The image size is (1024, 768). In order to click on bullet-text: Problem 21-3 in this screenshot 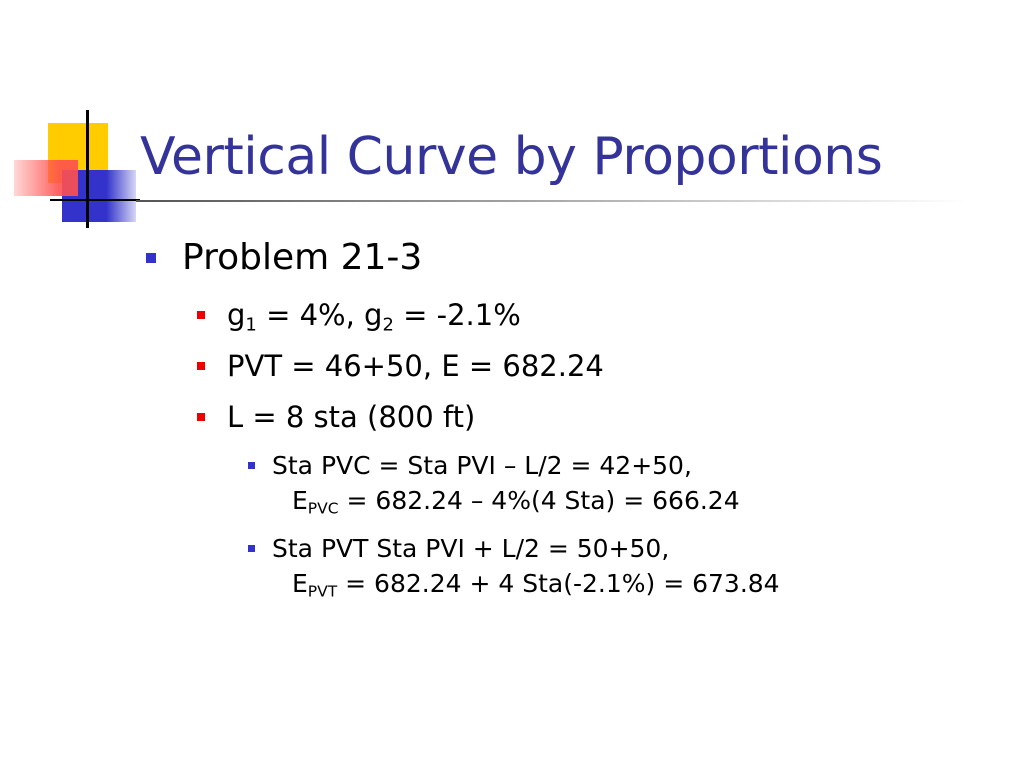, I will do `click(302, 258)`.